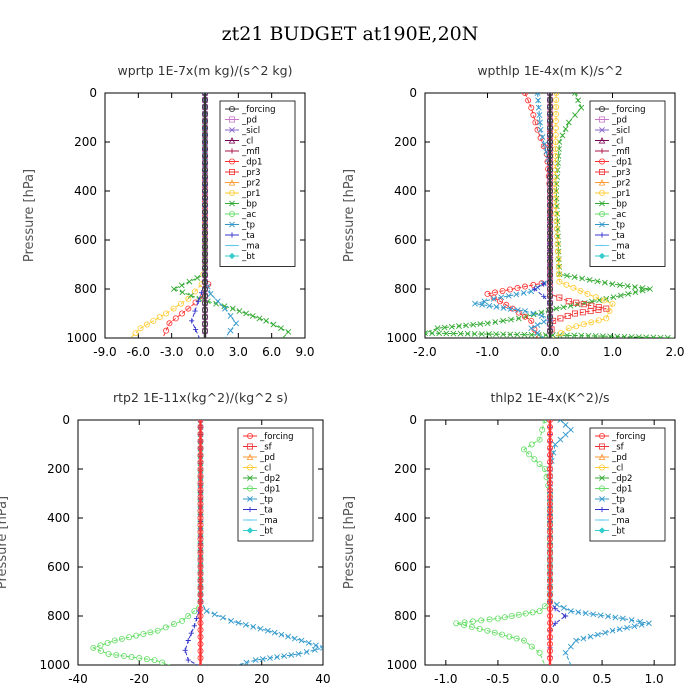 Image resolution: width=700 pixels, height=700 pixels. Describe the element at coordinates (248, 257) in the screenshot. I see `legend-label: _bt` at that location.